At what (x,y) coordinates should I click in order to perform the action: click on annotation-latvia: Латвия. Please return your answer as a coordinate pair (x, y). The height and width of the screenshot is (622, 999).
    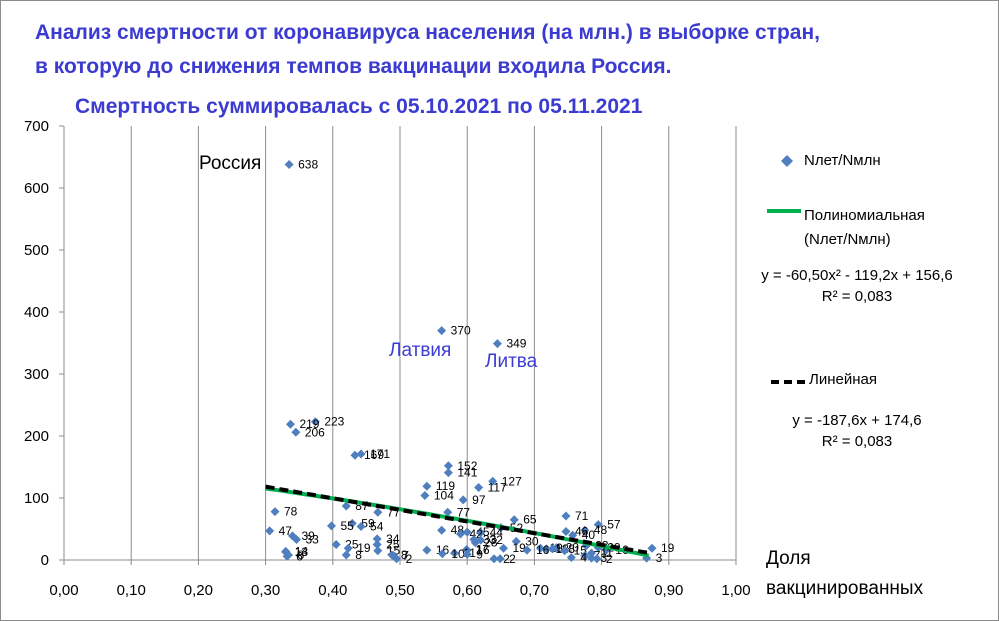
    Looking at the image, I should click on (420, 350).